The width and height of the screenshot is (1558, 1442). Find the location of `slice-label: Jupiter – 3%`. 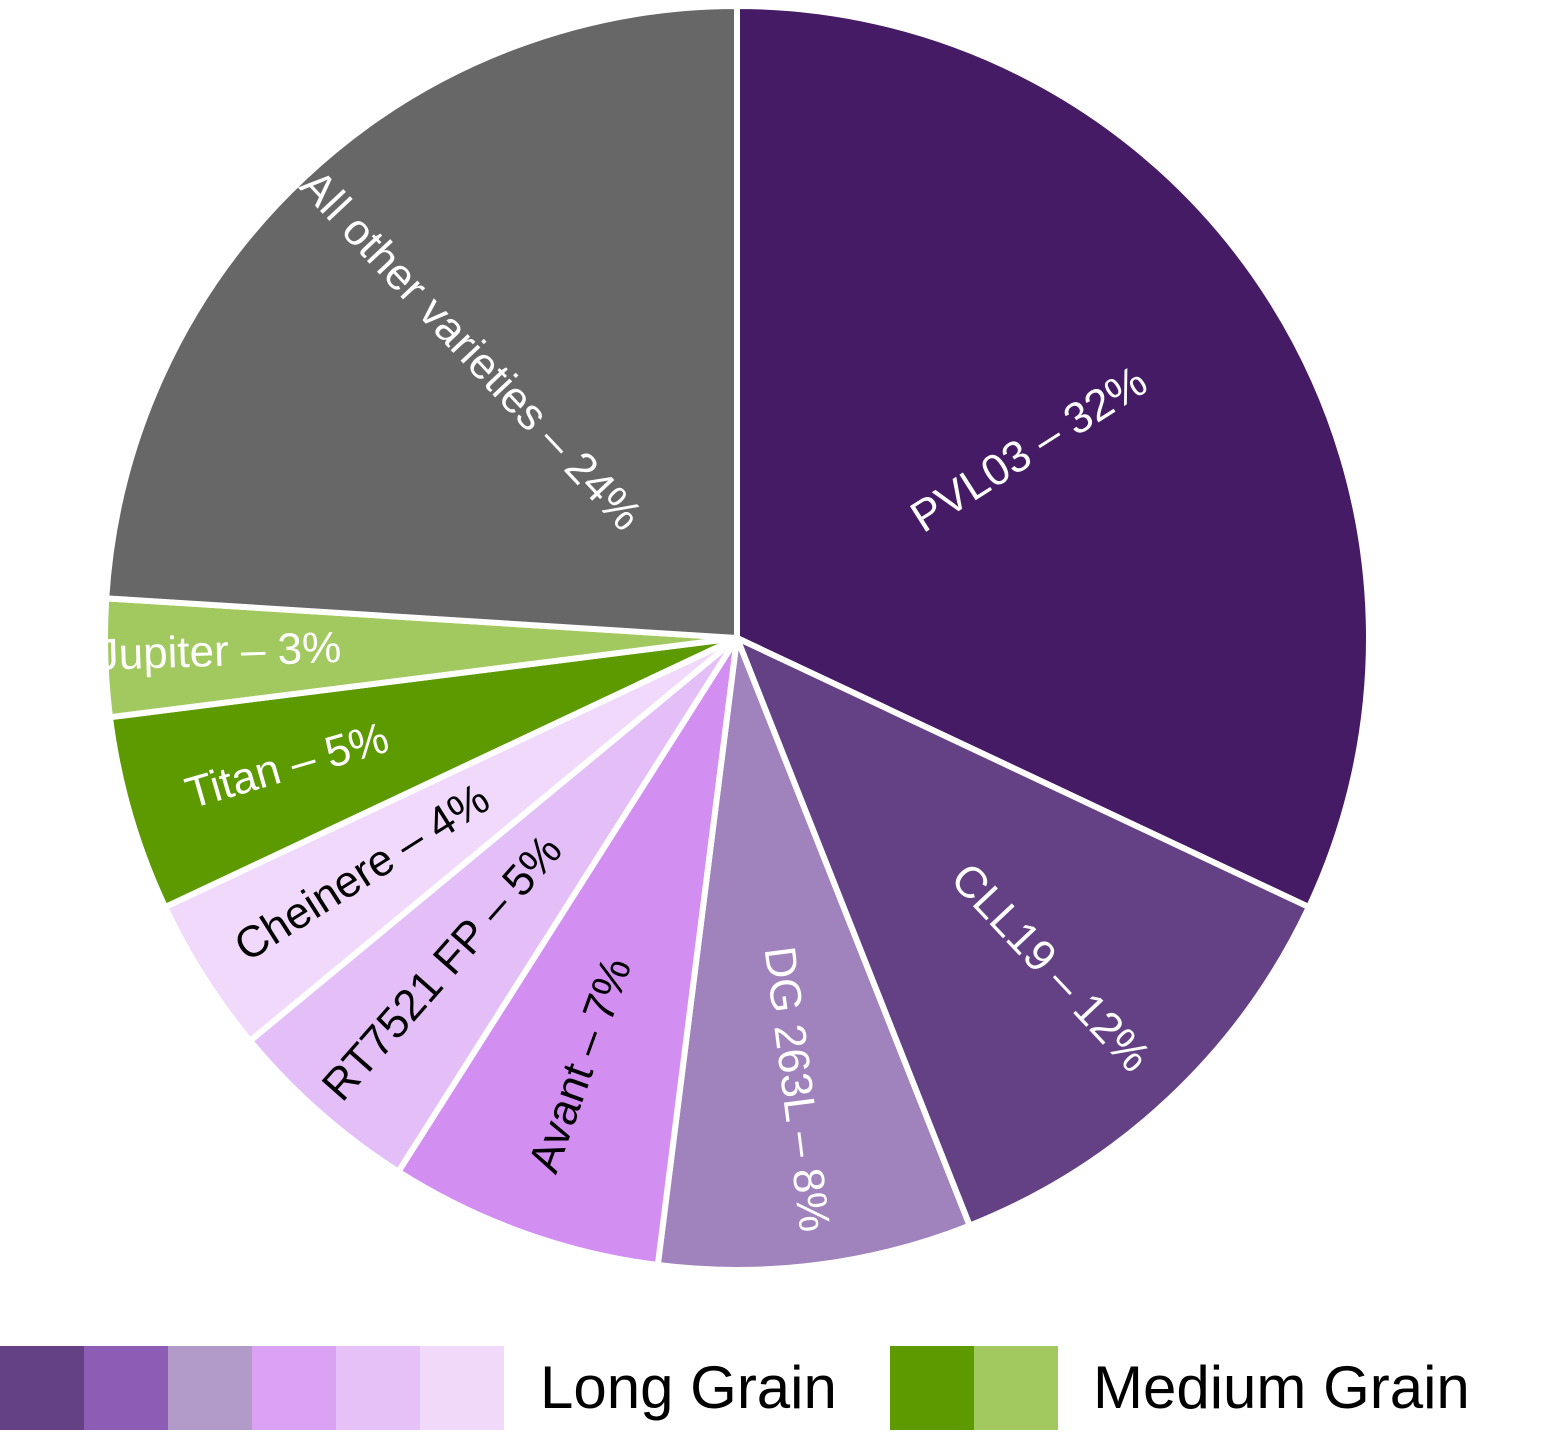

slice-label: Jupiter – 3% is located at coordinates (219, 651).